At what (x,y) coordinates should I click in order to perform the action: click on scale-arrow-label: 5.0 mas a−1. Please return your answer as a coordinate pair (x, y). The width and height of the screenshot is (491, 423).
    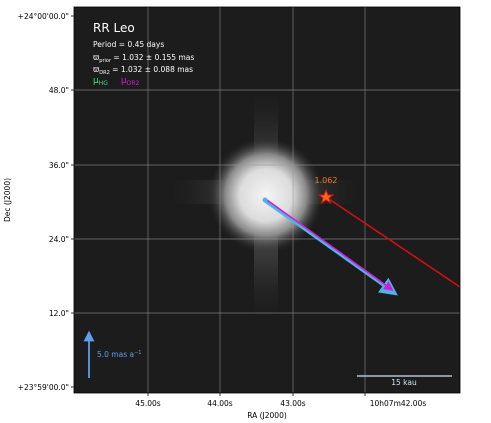
    Looking at the image, I should click on (119, 354).